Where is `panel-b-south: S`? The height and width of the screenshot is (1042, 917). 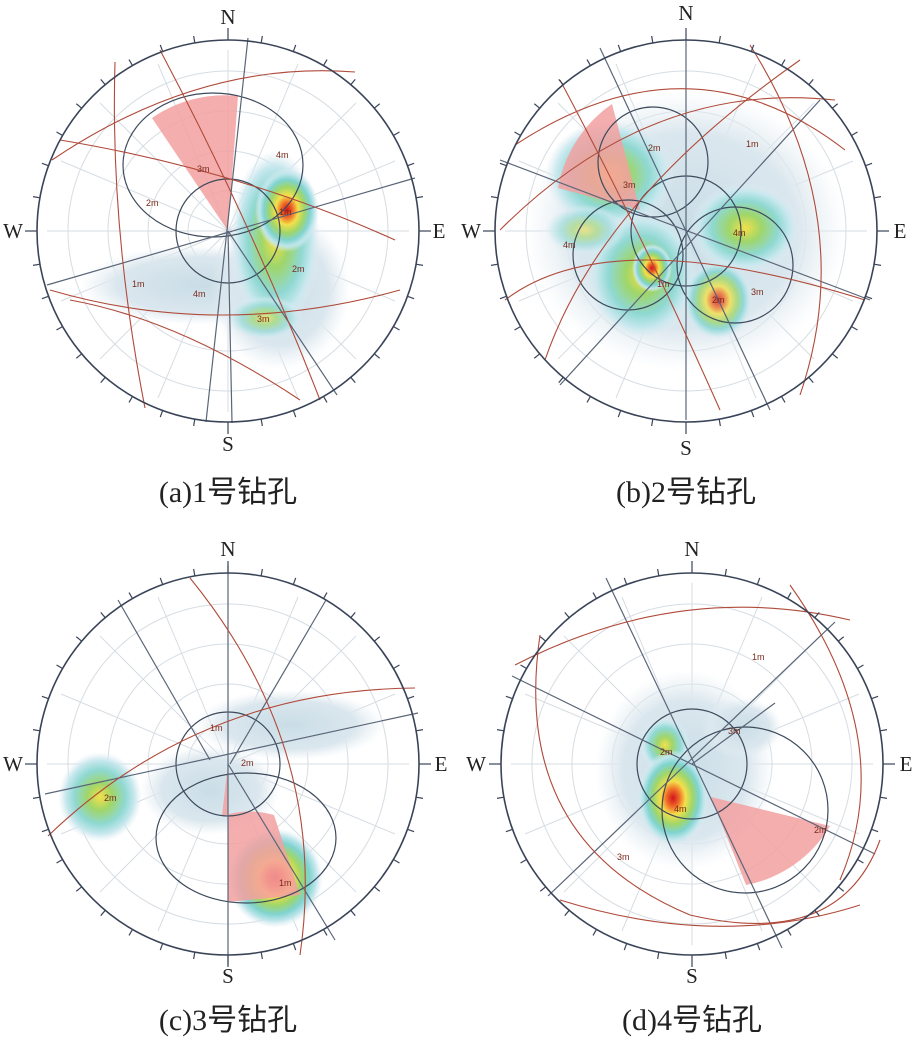 panel-b-south: S is located at coordinates (686, 448).